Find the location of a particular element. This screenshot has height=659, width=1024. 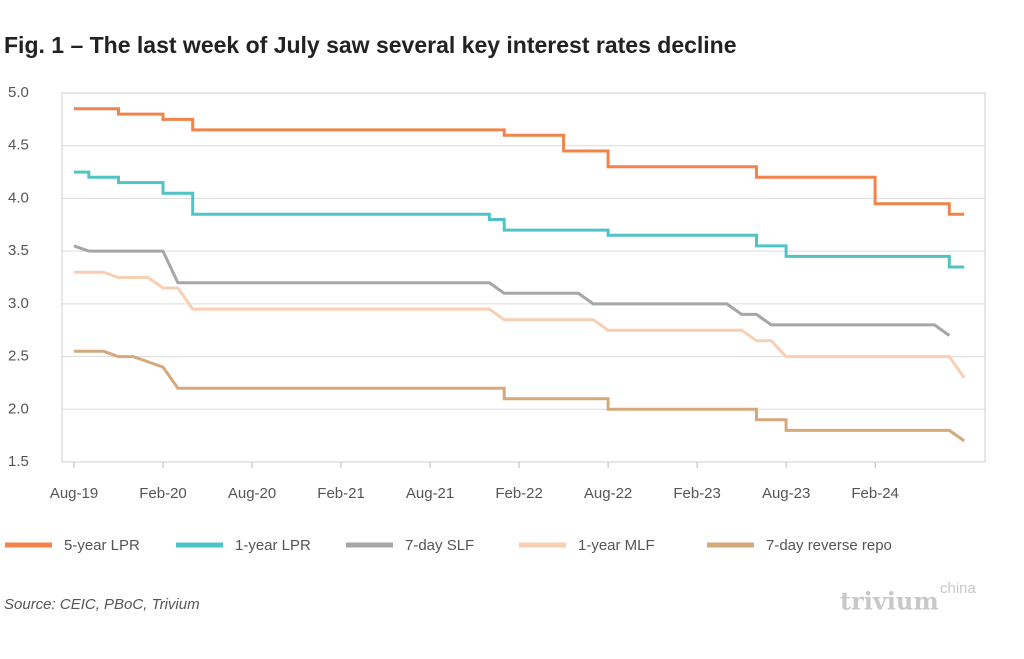

legend-label: 5-year LPR is located at coordinates (102, 545).